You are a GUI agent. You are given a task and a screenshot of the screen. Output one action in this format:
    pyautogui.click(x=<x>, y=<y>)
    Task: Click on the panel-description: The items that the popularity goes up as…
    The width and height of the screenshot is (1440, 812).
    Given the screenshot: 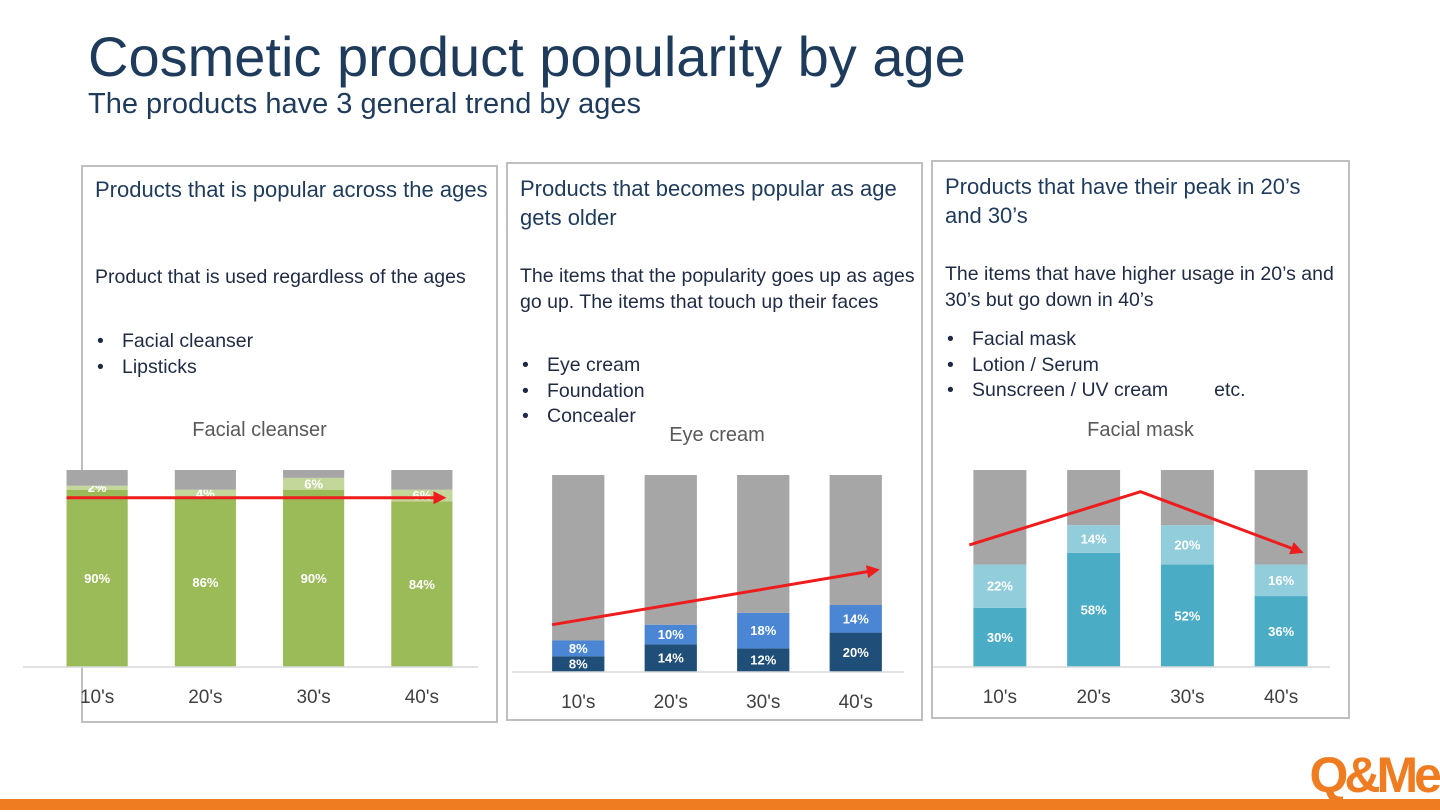 What is the action you would take?
    pyautogui.click(x=717, y=289)
    